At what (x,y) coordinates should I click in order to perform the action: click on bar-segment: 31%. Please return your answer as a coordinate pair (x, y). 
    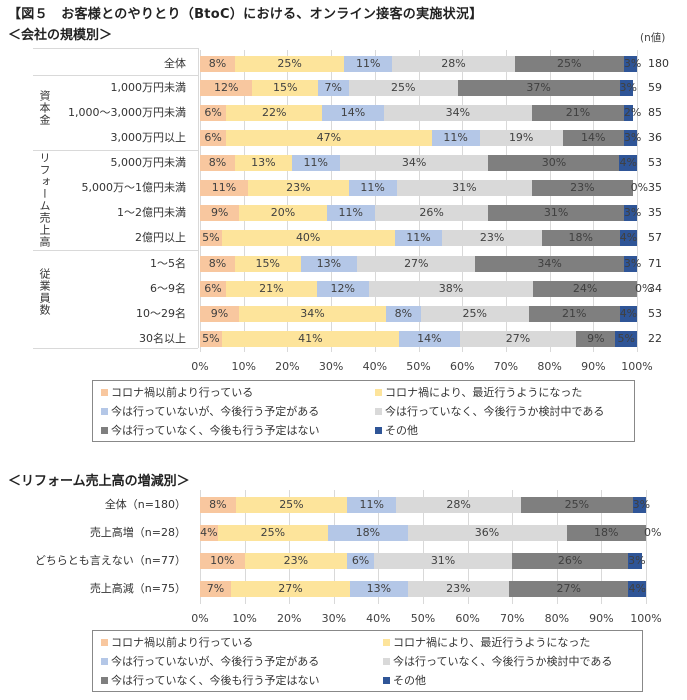
    Looking at the image, I should click on (464, 188).